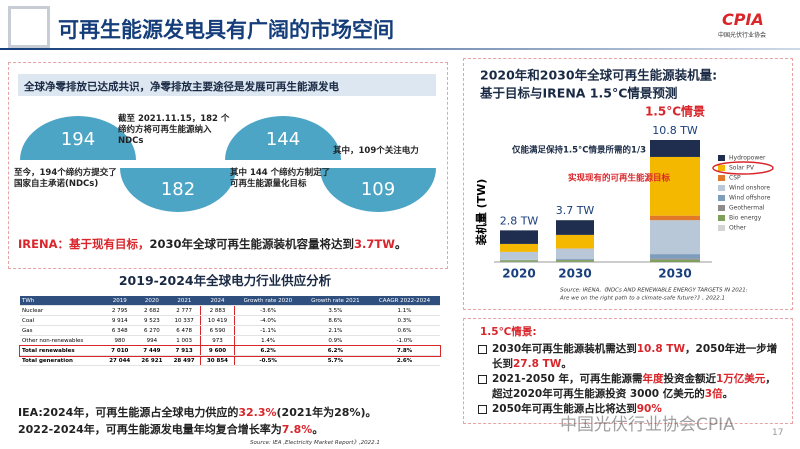  Describe the element at coordinates (745, 218) in the screenshot. I see `legend-label: Bio energy` at that location.